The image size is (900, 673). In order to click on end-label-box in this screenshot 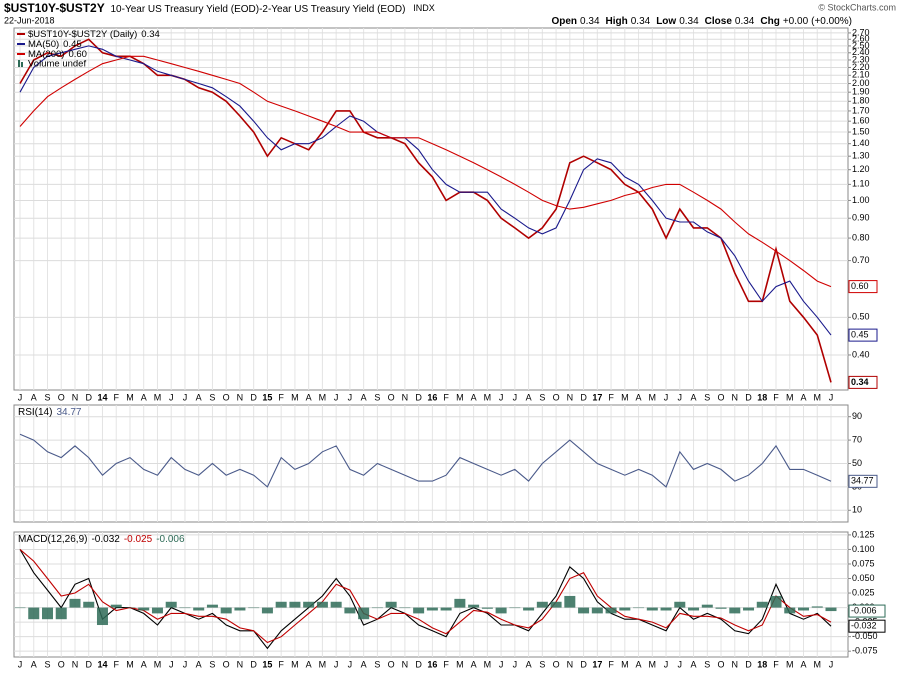, I will do `click(863, 287)`.